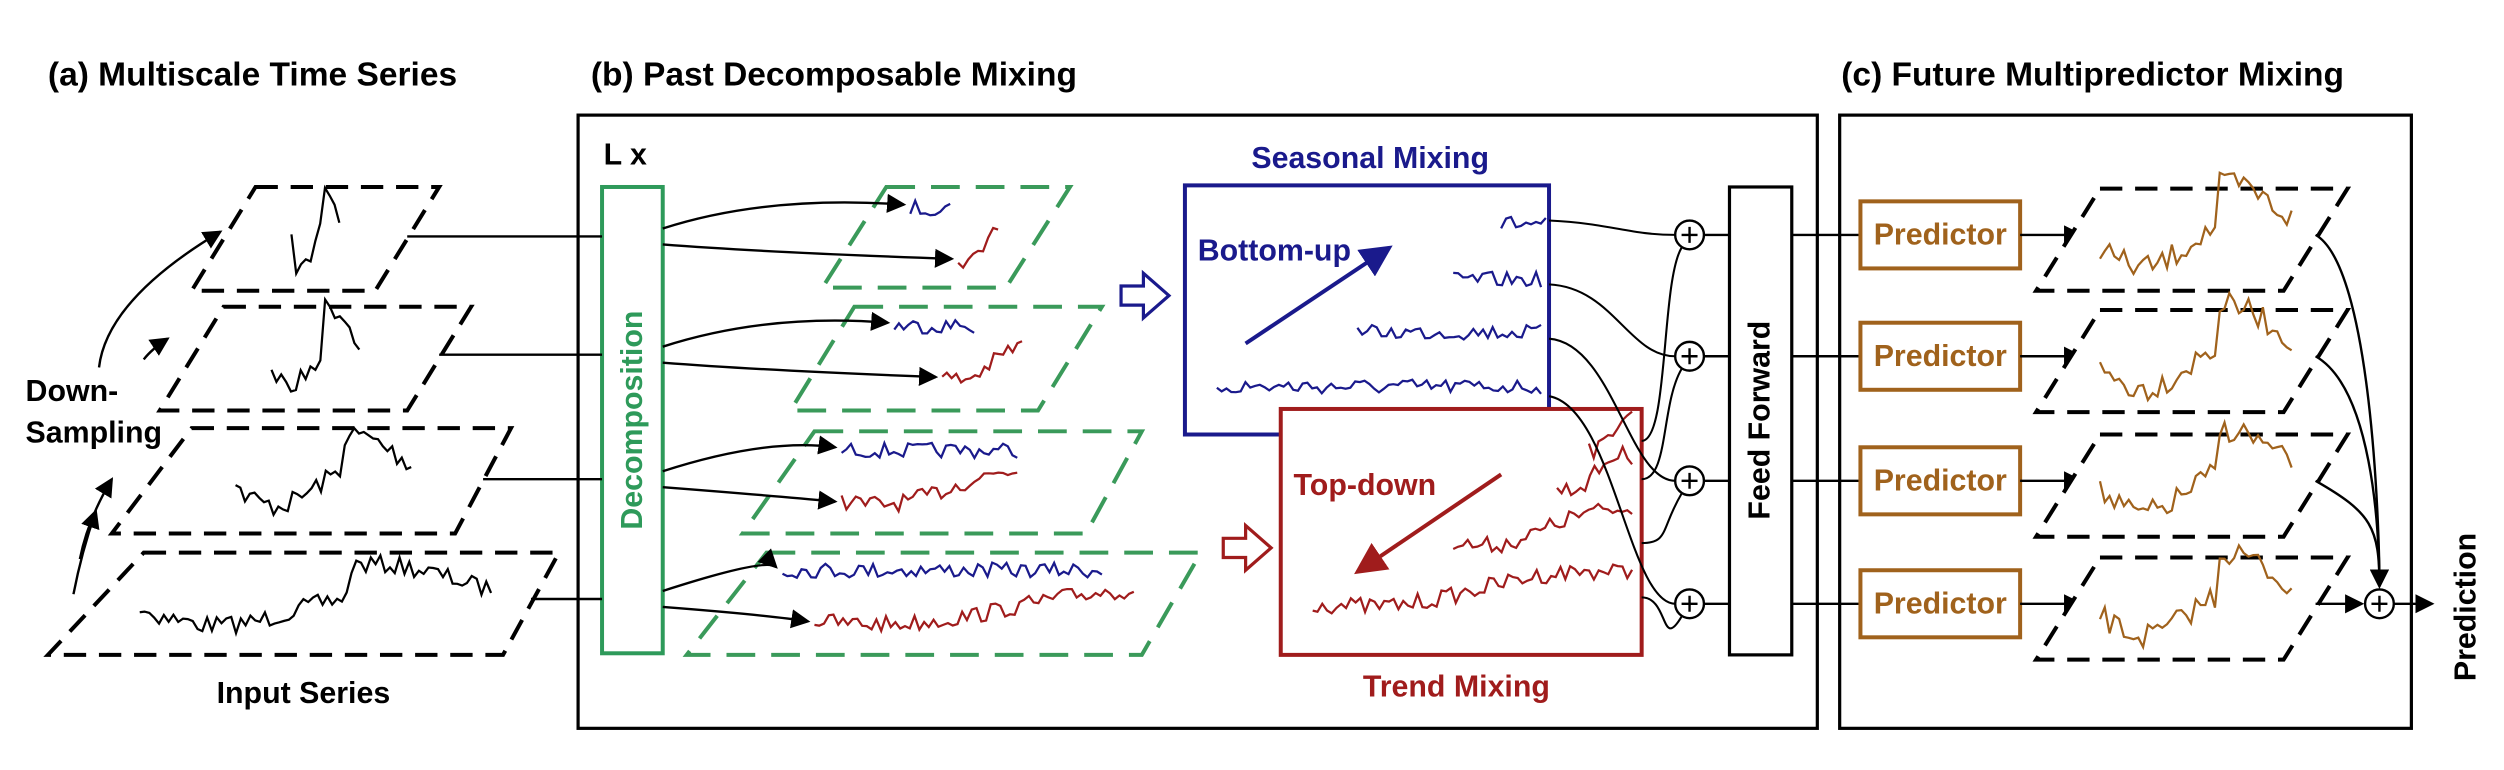 This screenshot has height=770, width=2504. Describe the element at coordinates (2465, 607) in the screenshot. I see `label: Prediction` at that location.